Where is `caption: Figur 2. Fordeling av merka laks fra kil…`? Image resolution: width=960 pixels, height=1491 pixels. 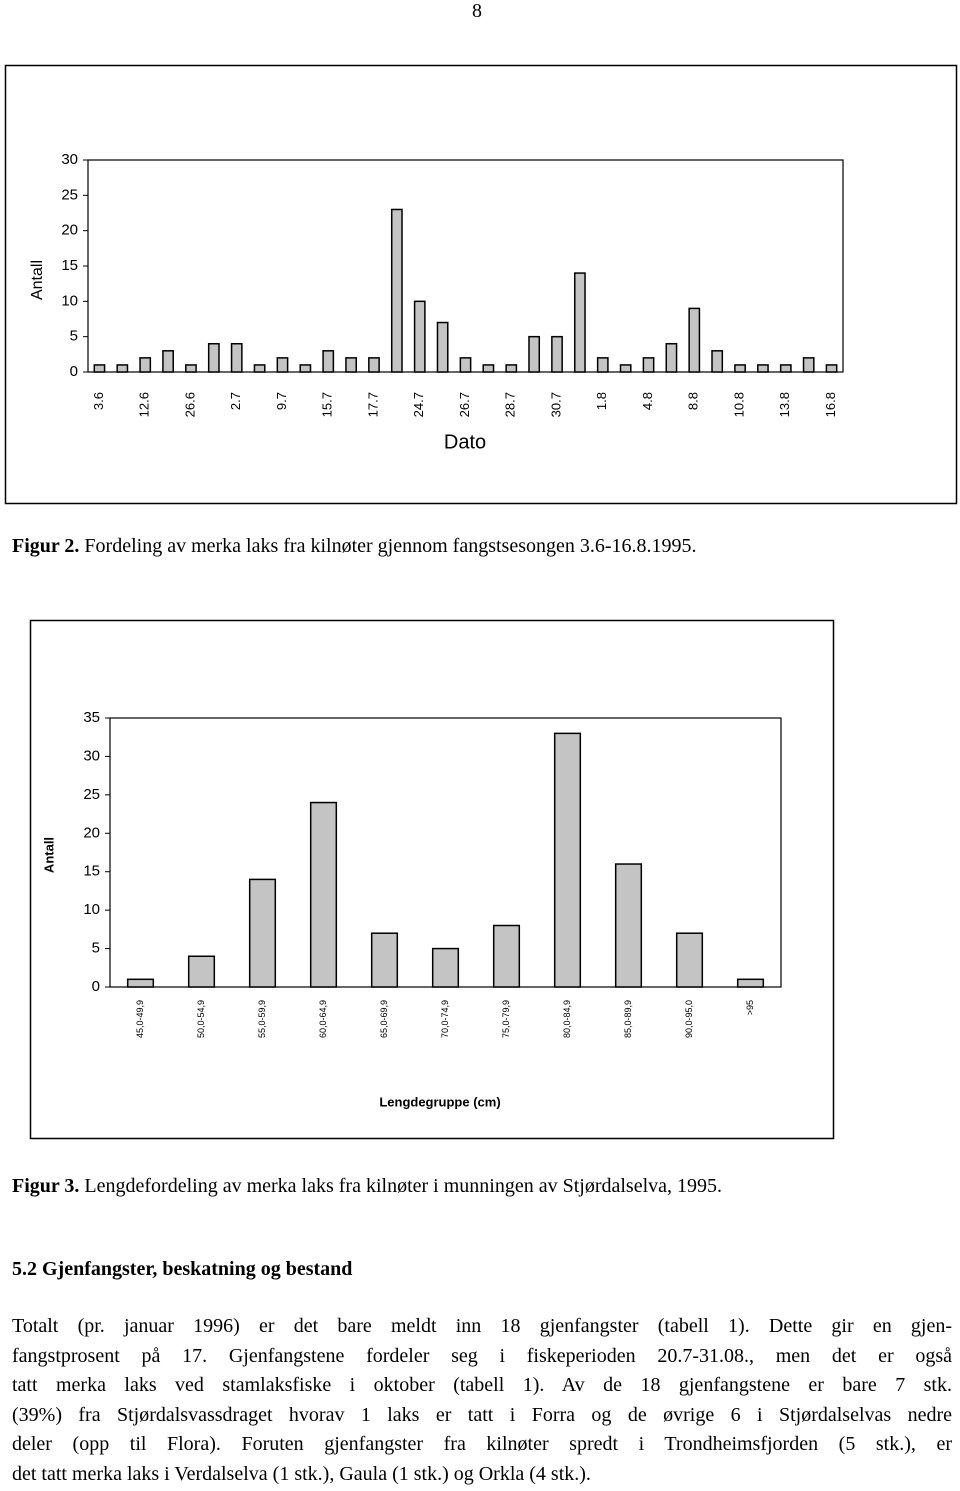 caption: Figur 2. Fordeling av merka laks fra kil… is located at coordinates (354, 546).